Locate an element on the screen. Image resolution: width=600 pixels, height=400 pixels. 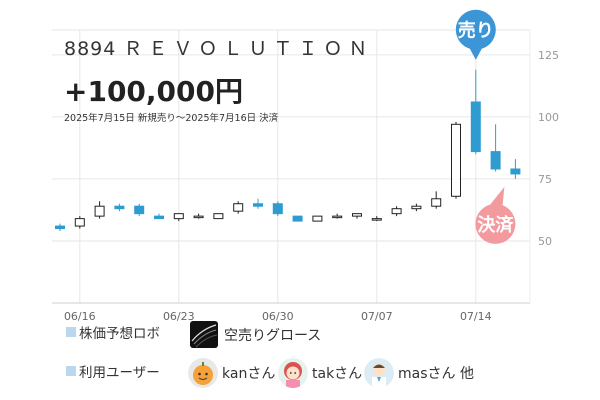
y-tick-label: 100 is located at coordinates (548, 117).